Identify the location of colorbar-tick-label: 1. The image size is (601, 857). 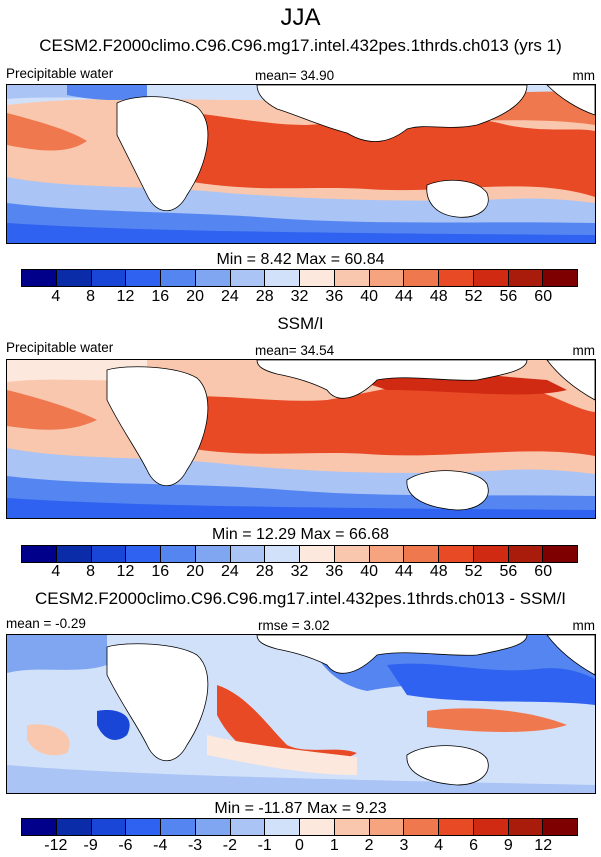
(334, 845).